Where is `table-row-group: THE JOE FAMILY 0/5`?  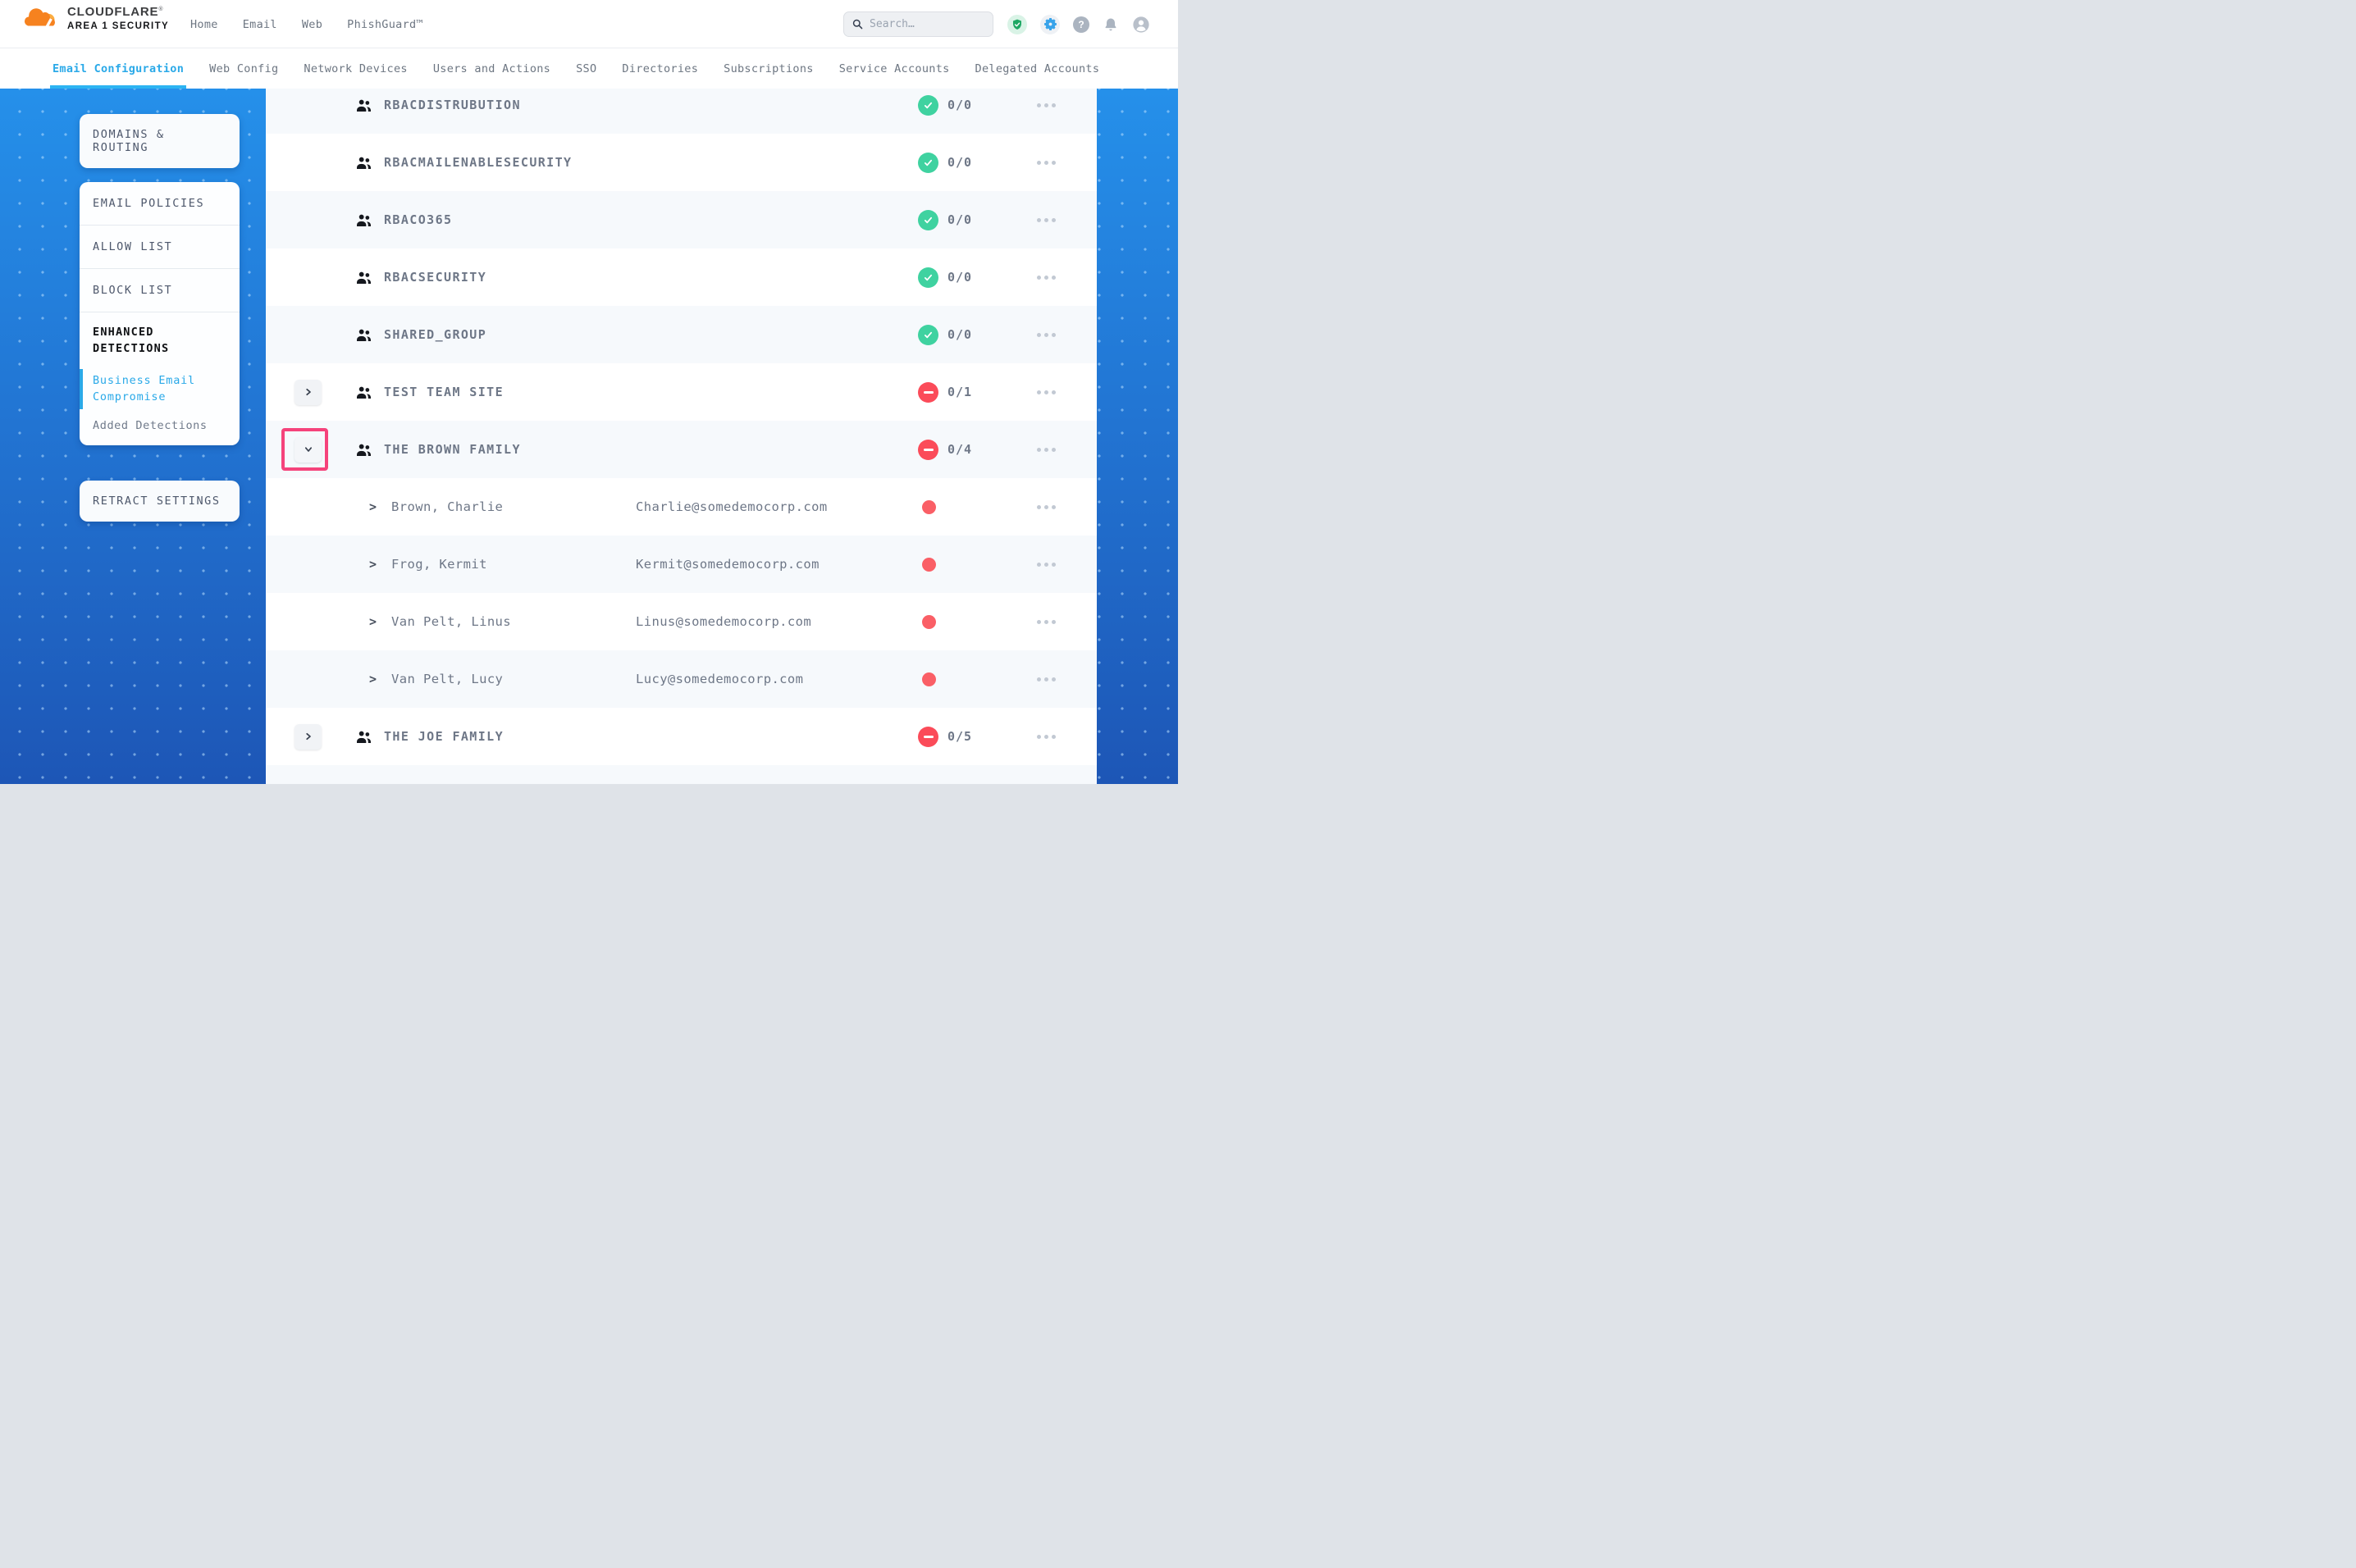
table-row-group: THE JOE FAMILY 0/5 is located at coordinates (681, 737).